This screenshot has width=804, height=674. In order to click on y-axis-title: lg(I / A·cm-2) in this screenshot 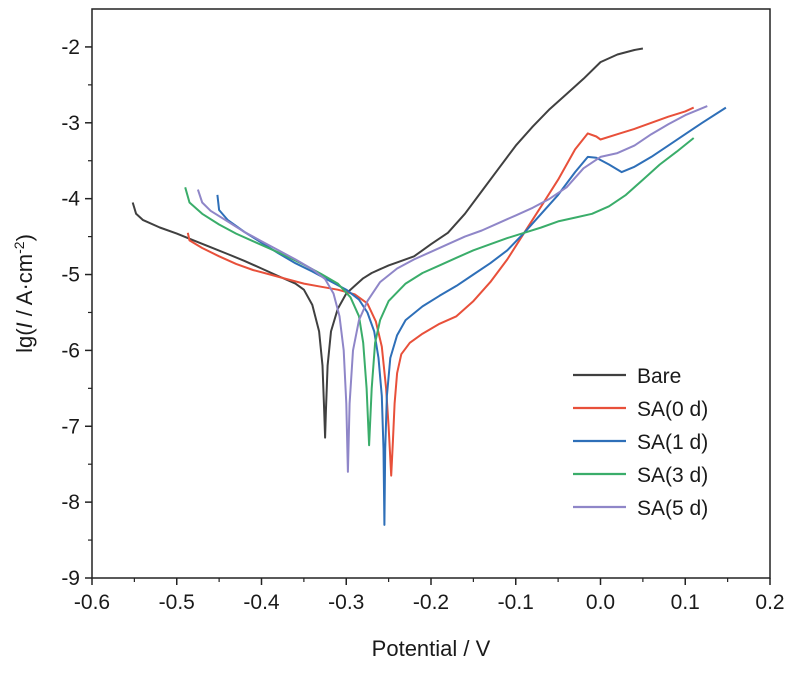, I will do `click(24, 293)`.